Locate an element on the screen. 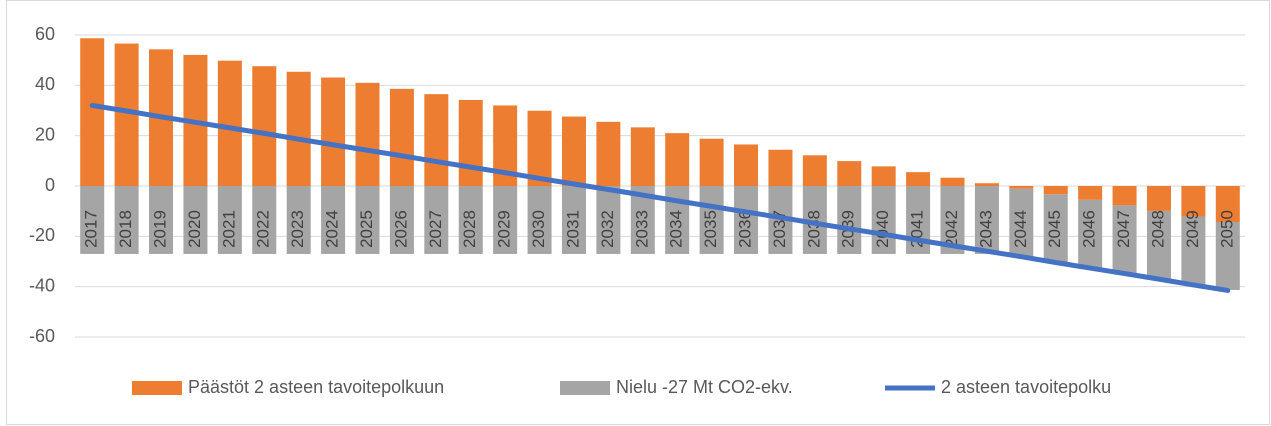  x-tick-label: 2036 is located at coordinates (745, 229).